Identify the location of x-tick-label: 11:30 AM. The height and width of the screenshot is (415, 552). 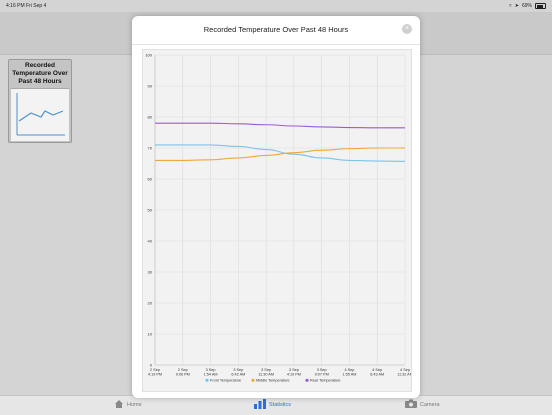
(266, 375).